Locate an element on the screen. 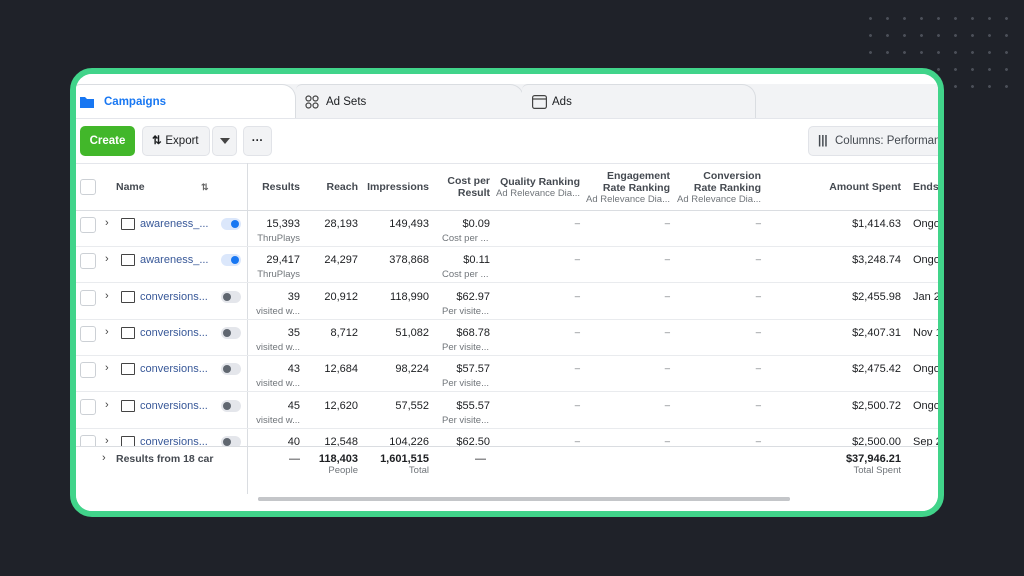  reach-cell: 12,548 is located at coordinates (341, 441).